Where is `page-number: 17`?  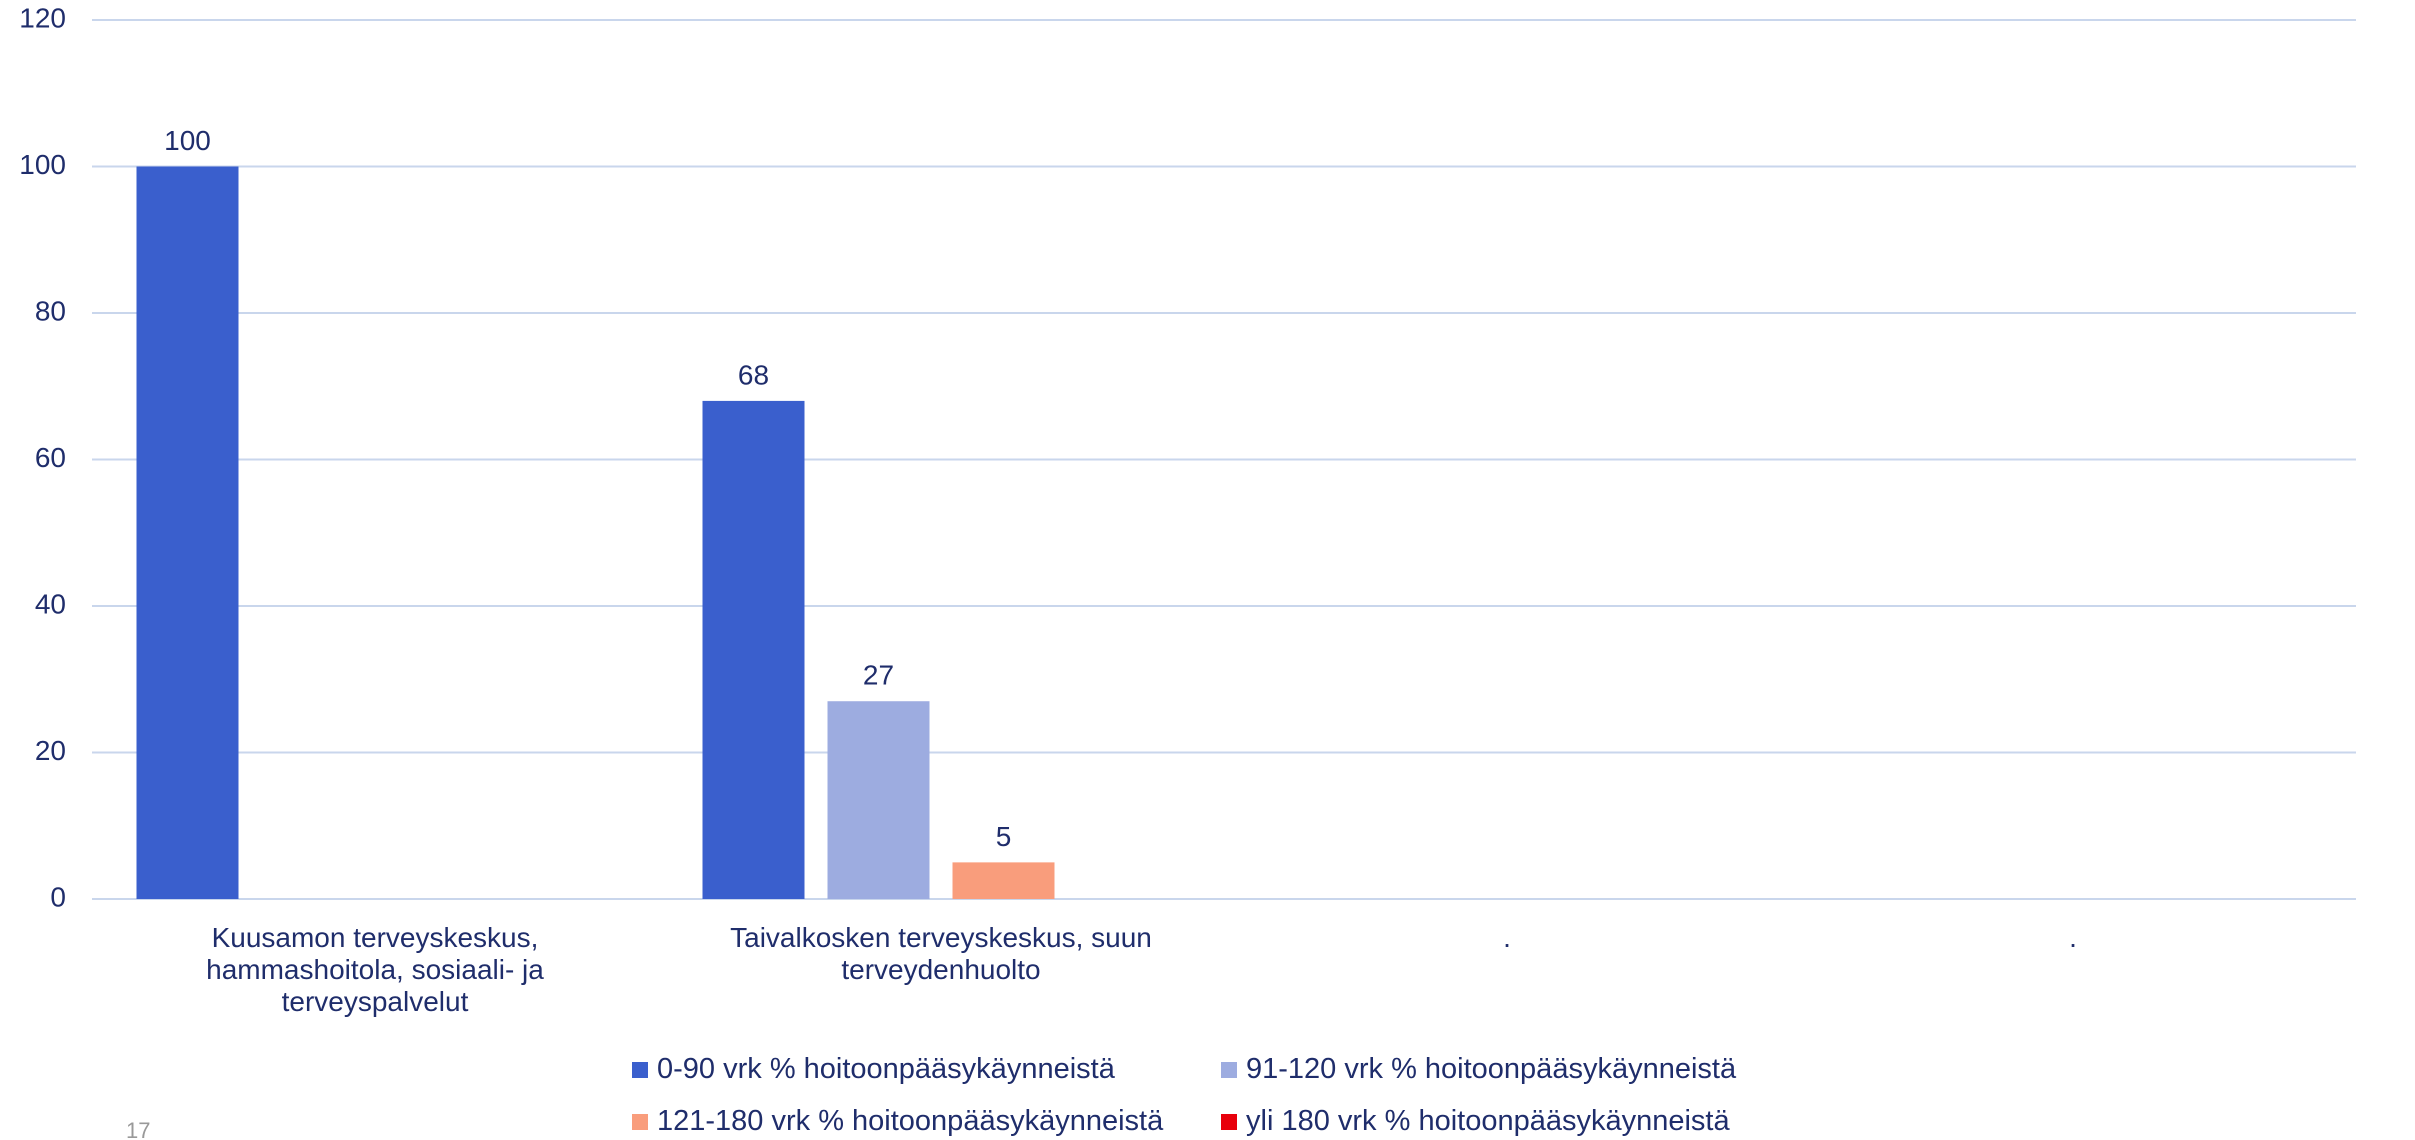 page-number: 17 is located at coordinates (138, 1129).